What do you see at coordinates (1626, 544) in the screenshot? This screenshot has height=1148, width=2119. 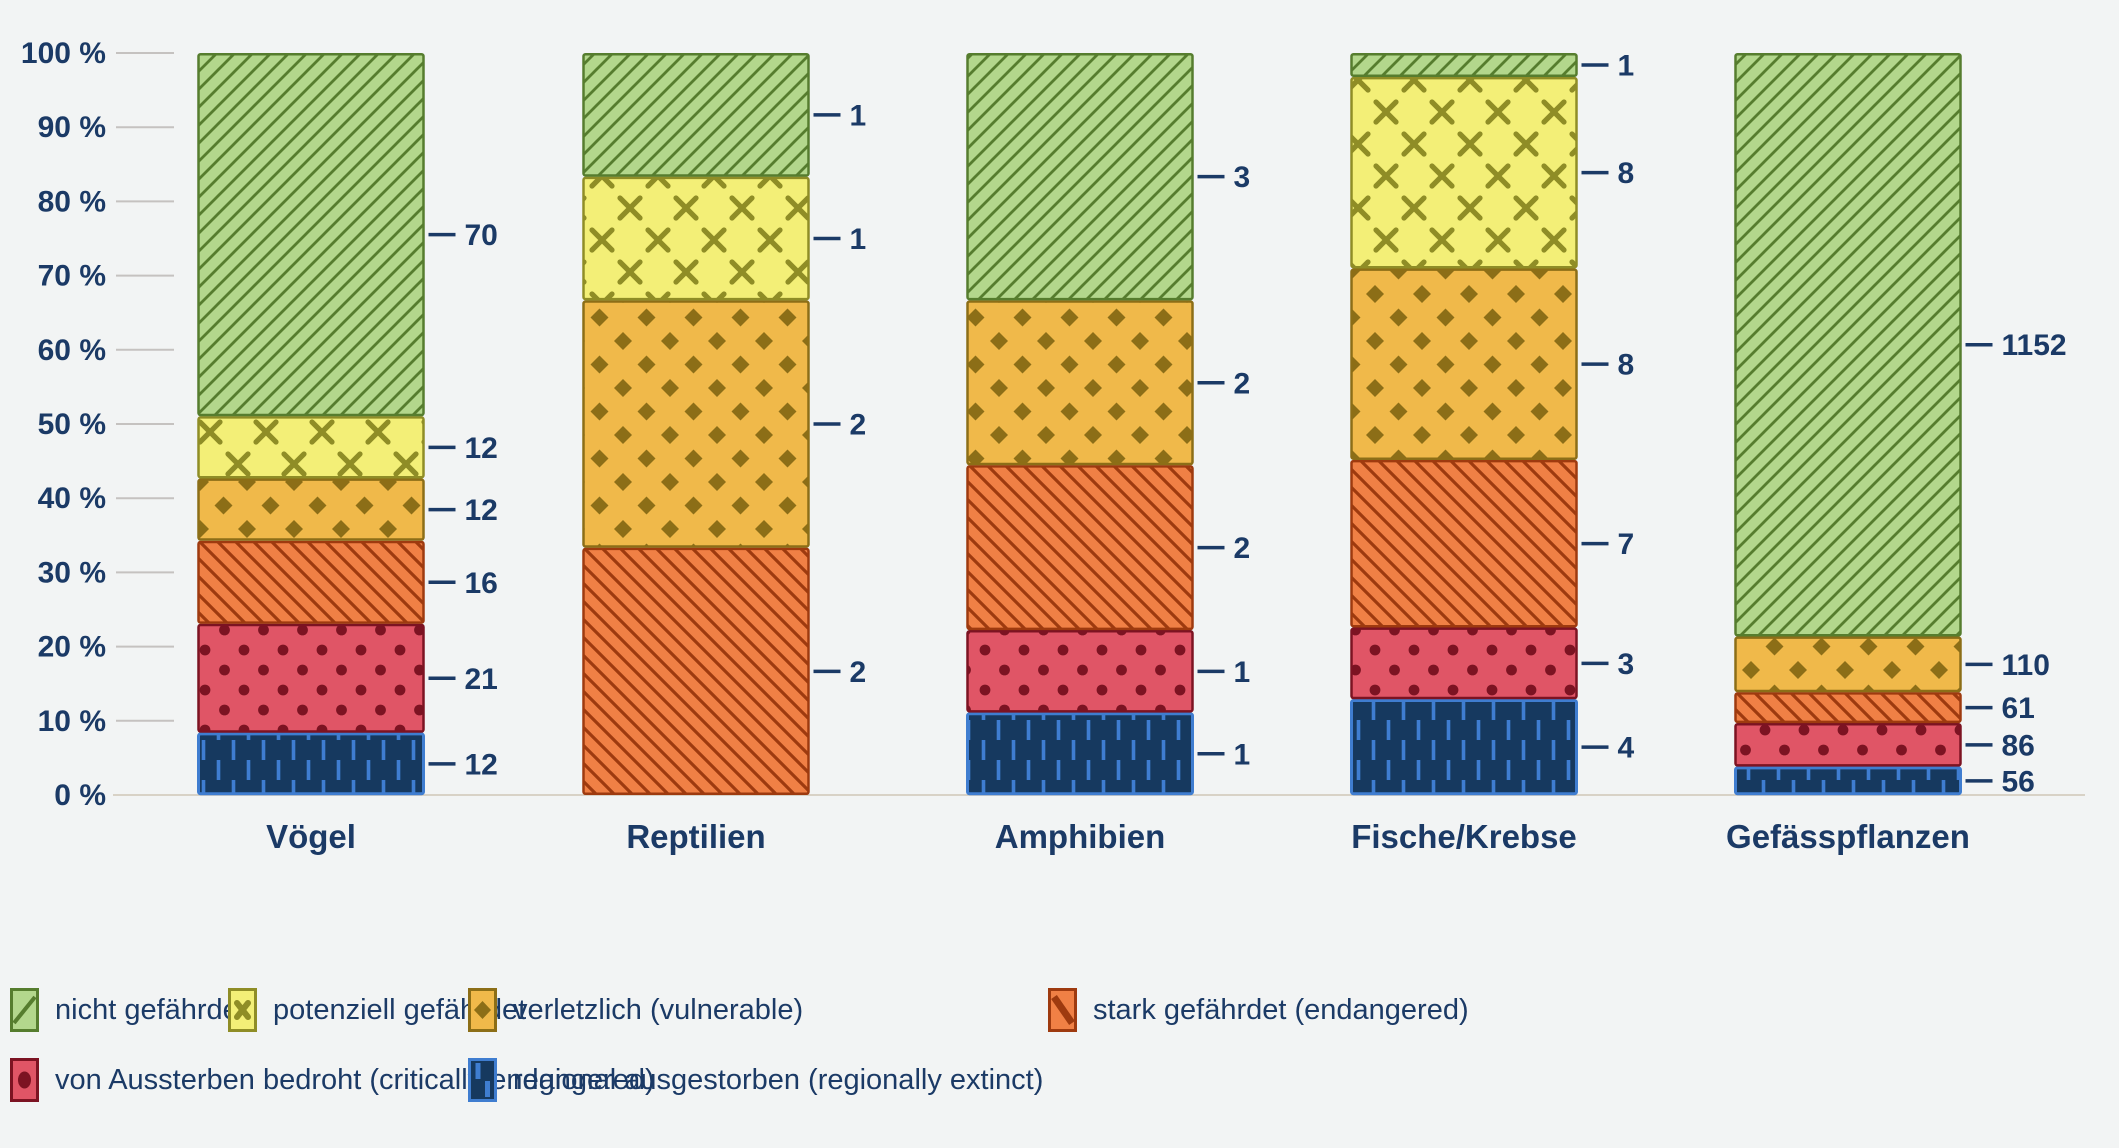 I see `value-label: 7` at bounding box center [1626, 544].